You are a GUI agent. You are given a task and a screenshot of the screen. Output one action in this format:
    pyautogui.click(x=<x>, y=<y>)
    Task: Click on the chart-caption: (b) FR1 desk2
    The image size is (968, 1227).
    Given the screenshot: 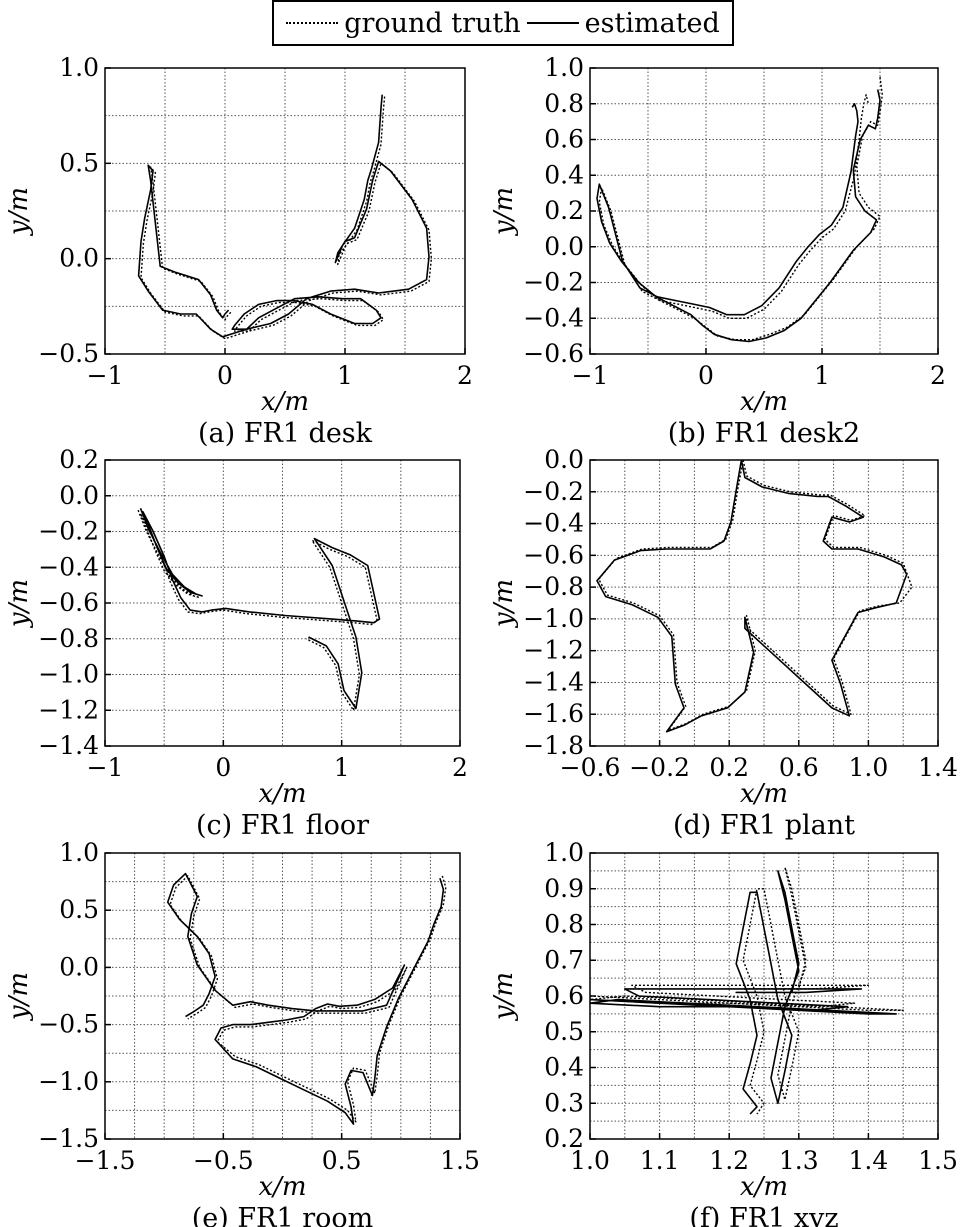 What is the action you would take?
    pyautogui.click(x=764, y=433)
    